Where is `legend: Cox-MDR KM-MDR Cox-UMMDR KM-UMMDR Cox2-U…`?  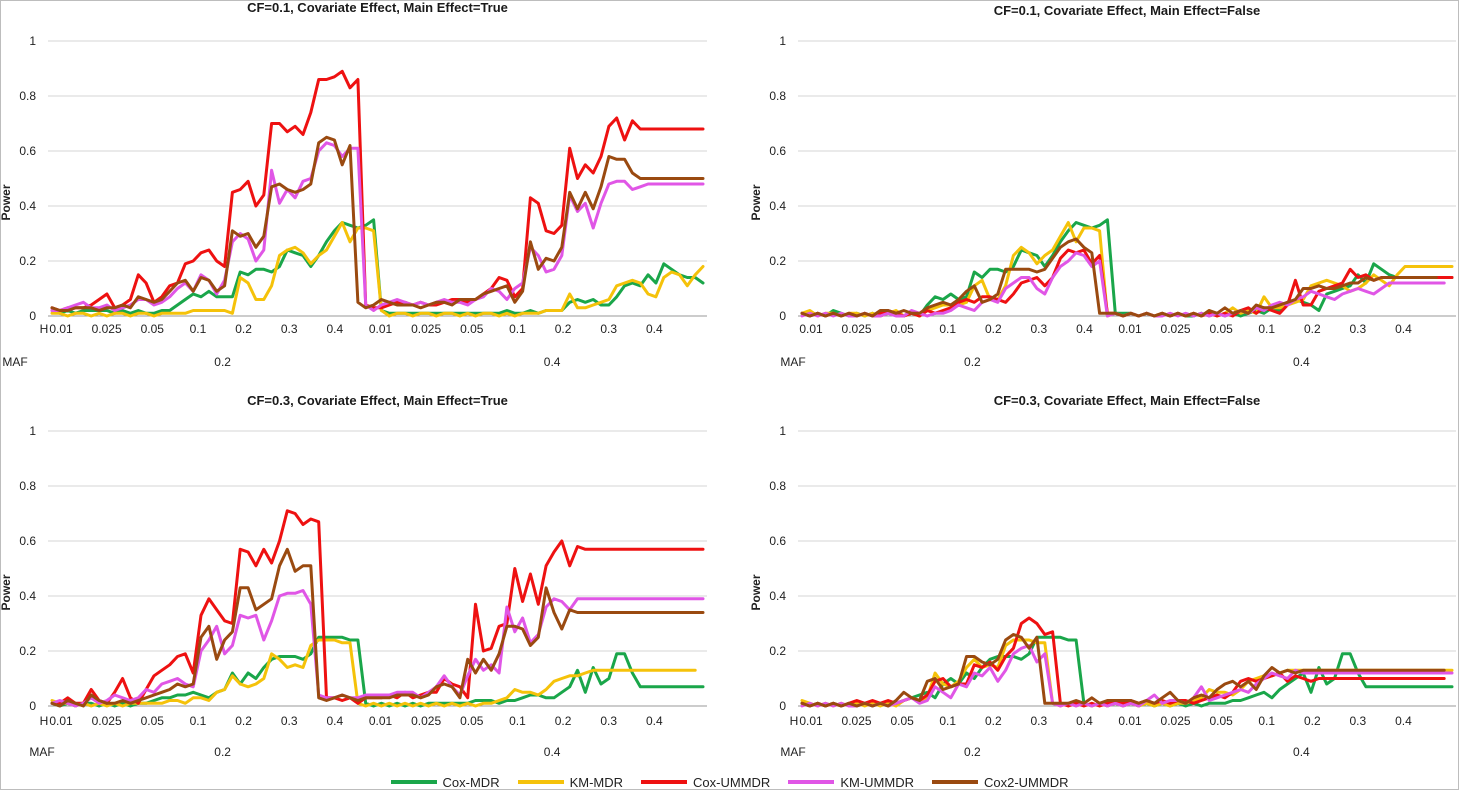 legend: Cox-MDR KM-MDR Cox-UMMDR KM-UMMDR Cox2-U… is located at coordinates (729, 782).